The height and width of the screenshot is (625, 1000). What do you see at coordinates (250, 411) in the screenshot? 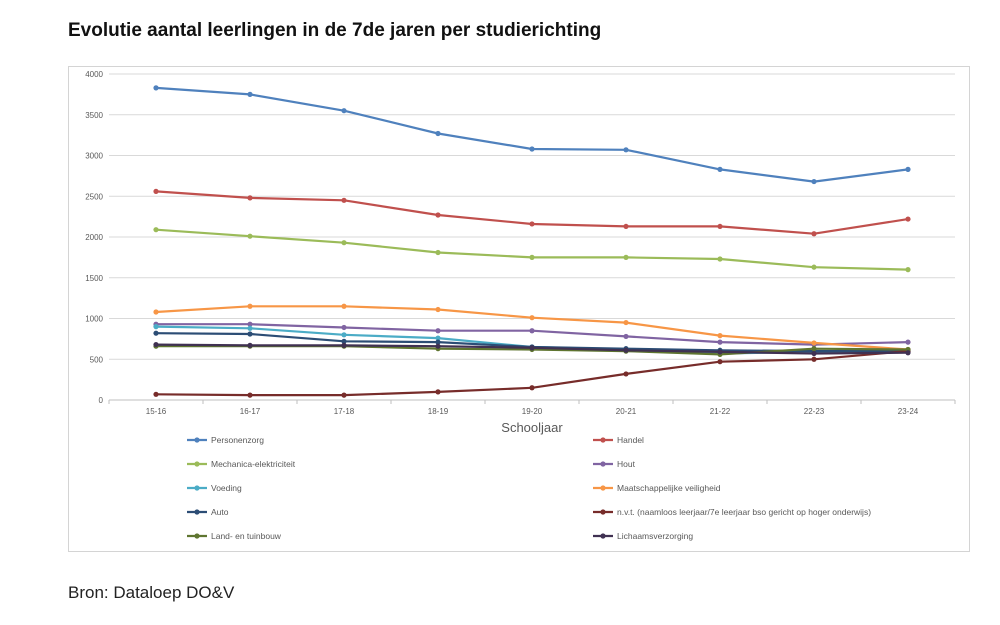
I see `x-tick-label-16-17: 16-17` at bounding box center [250, 411].